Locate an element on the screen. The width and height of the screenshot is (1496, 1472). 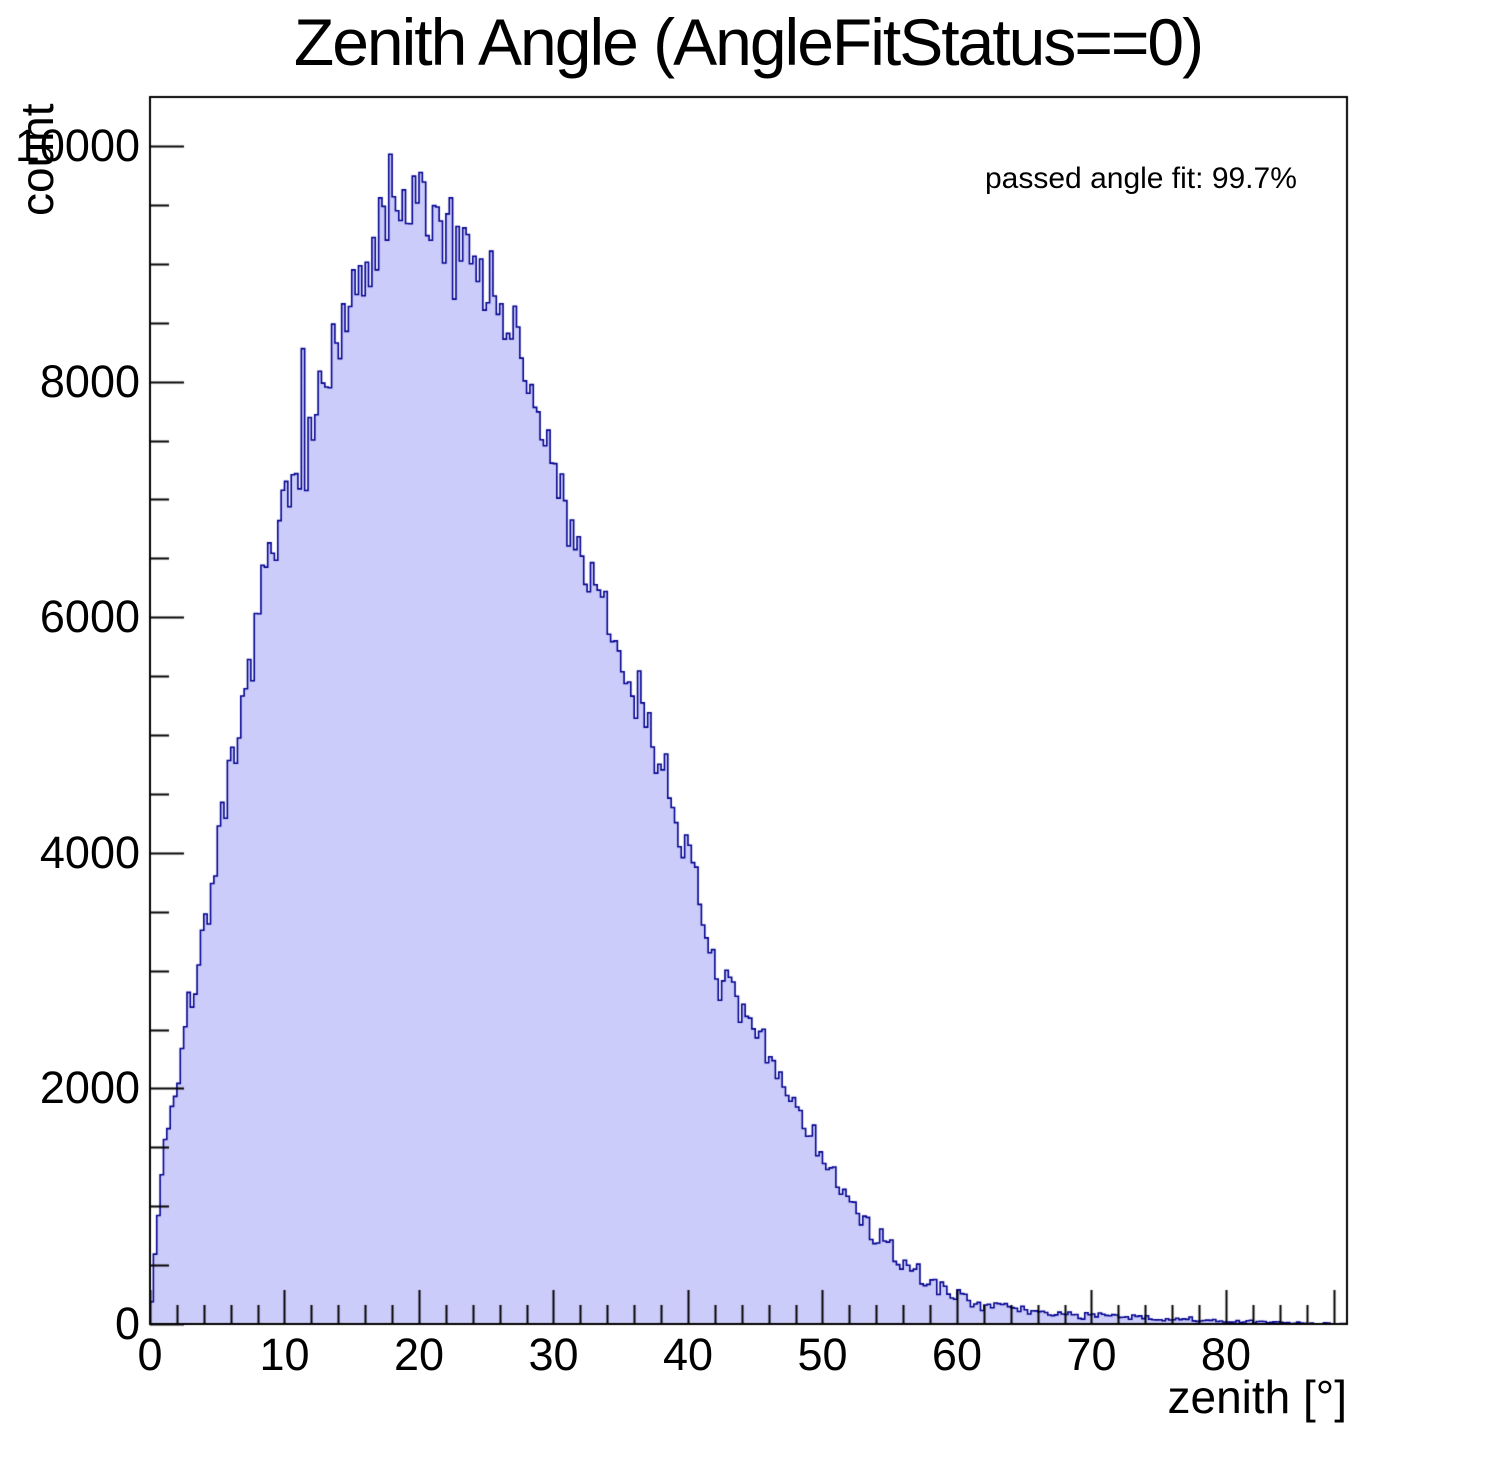
x-tick-label: 50 is located at coordinates (822, 1354).